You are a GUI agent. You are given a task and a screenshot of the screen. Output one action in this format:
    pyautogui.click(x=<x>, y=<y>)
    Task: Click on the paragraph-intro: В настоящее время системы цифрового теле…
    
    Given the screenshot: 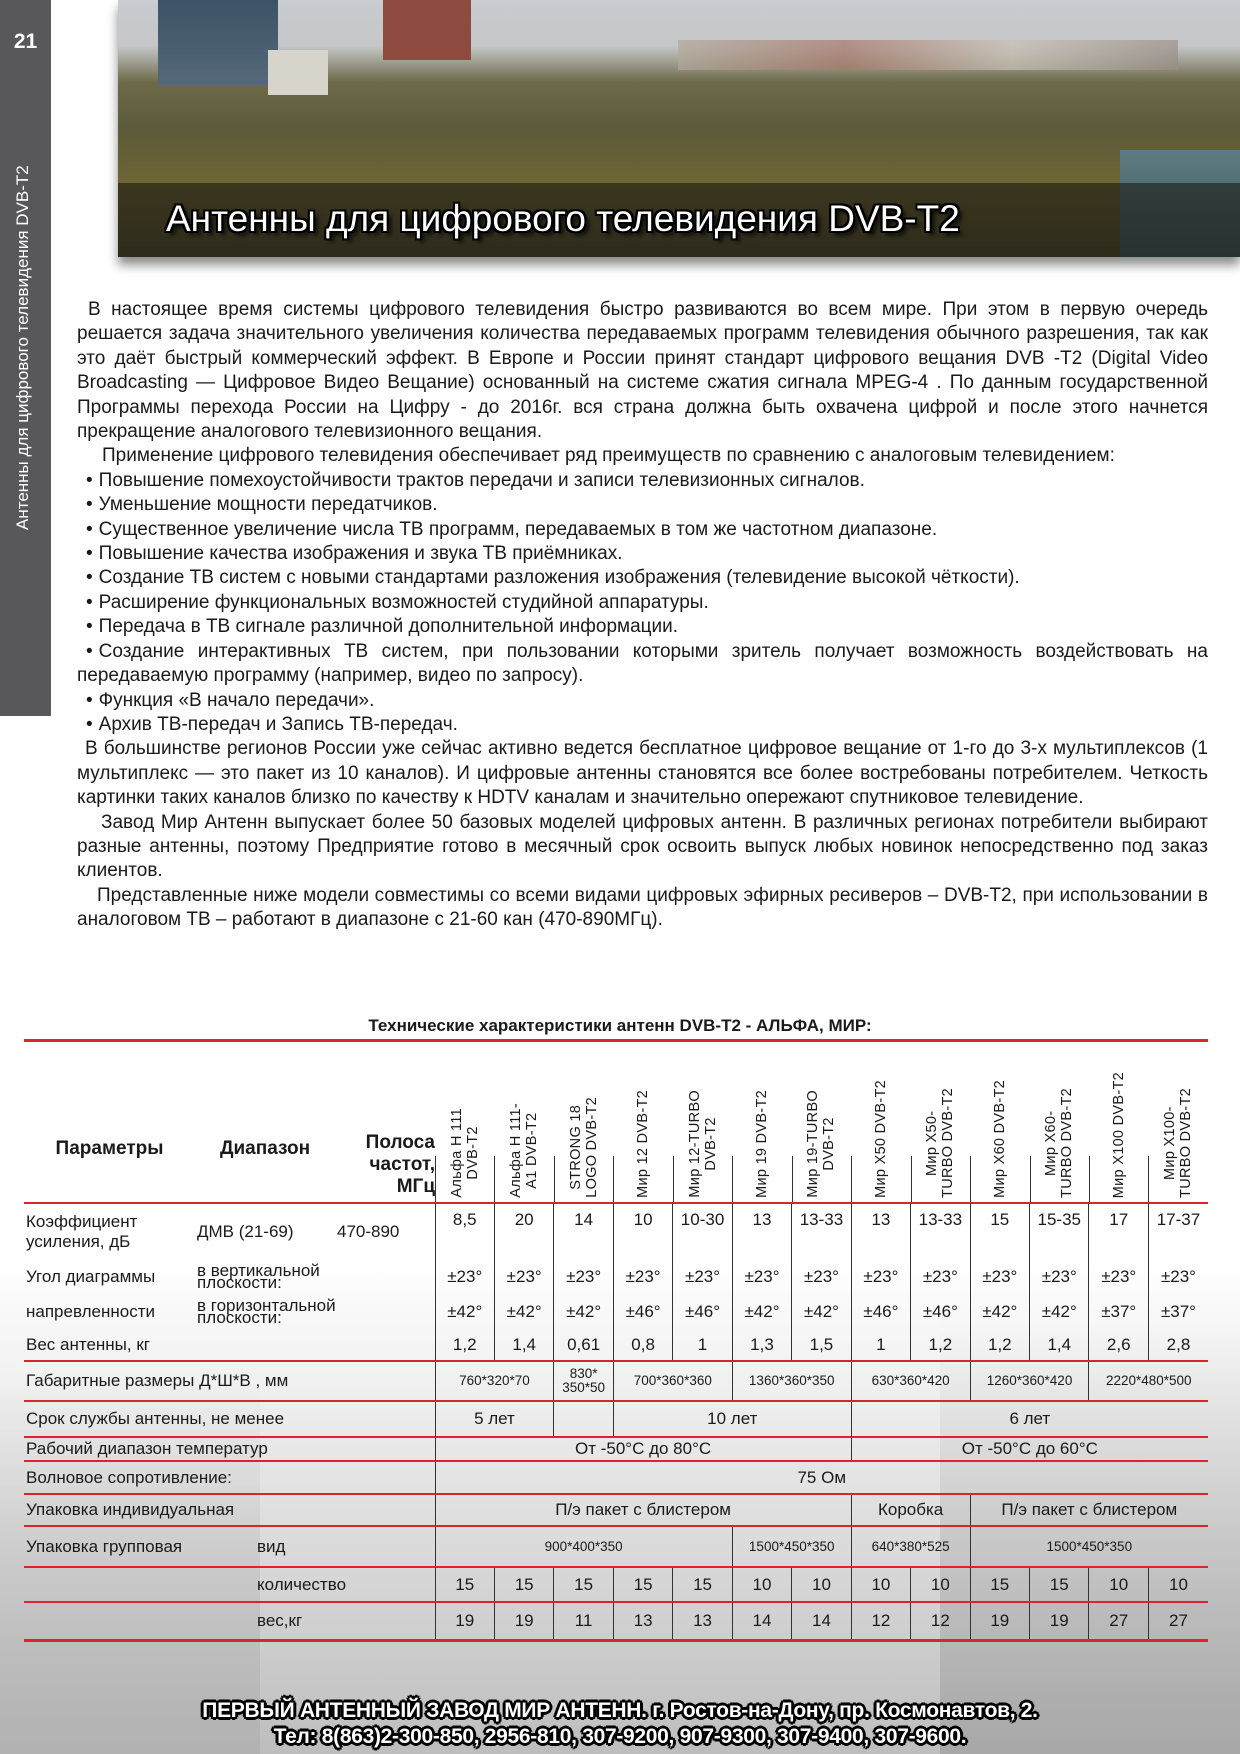 What is the action you would take?
    pyautogui.click(x=642, y=371)
    